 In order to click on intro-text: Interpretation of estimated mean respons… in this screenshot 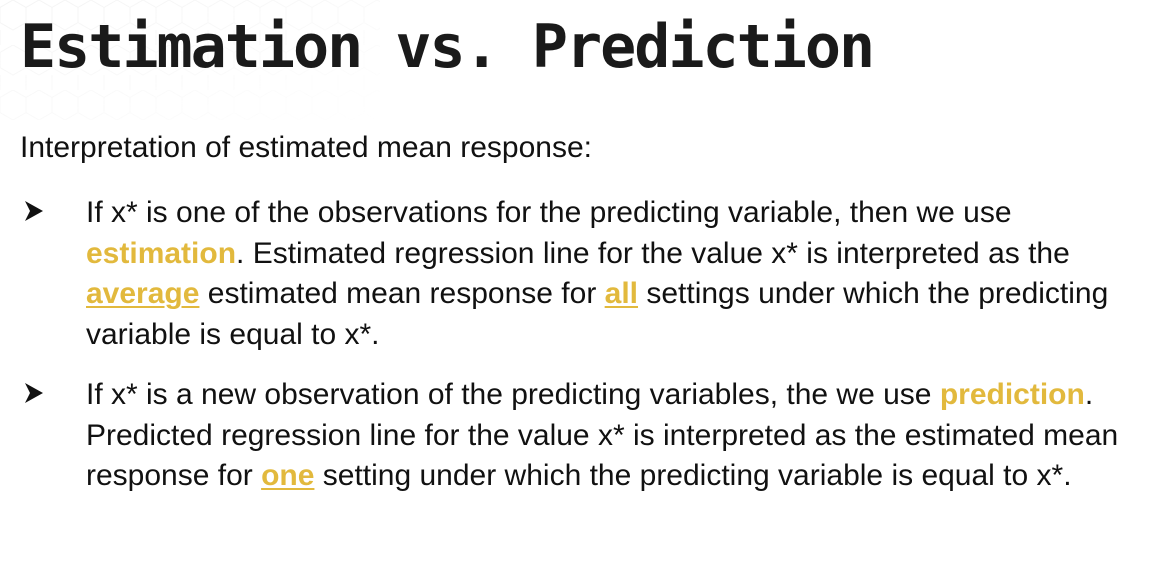, I will do `click(306, 147)`.